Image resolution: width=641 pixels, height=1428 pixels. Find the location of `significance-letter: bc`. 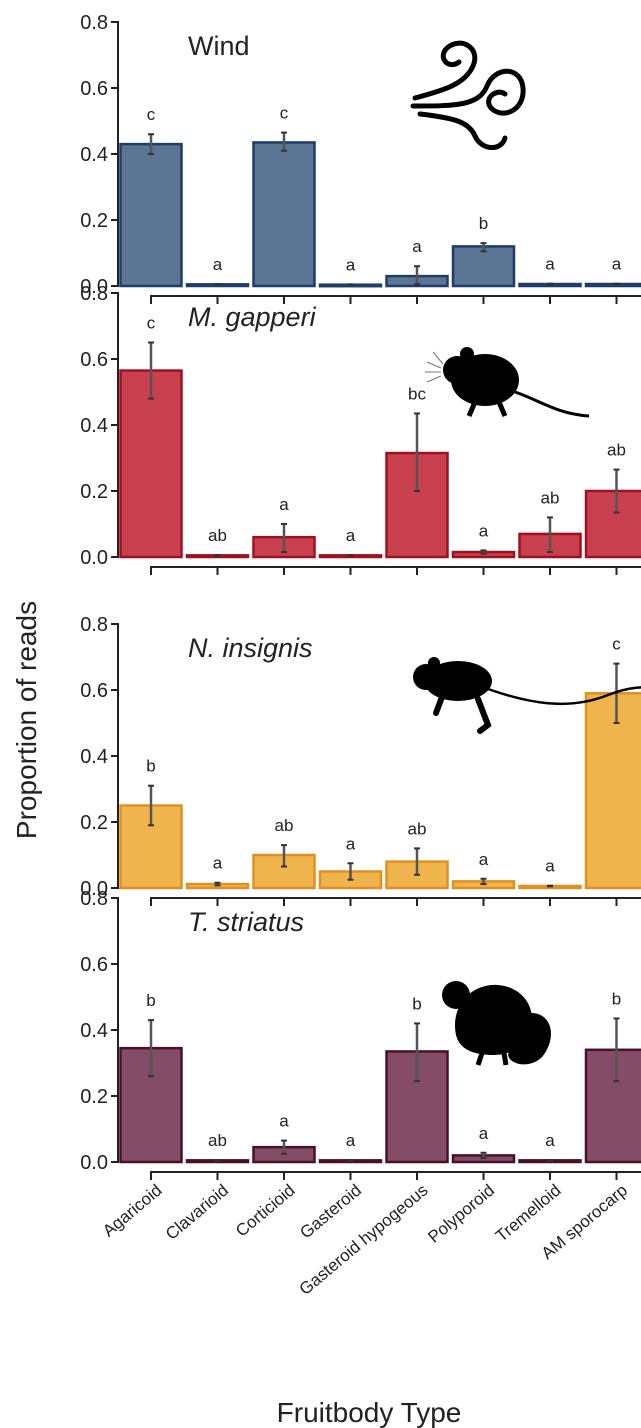

significance-letter: bc is located at coordinates (417, 393).